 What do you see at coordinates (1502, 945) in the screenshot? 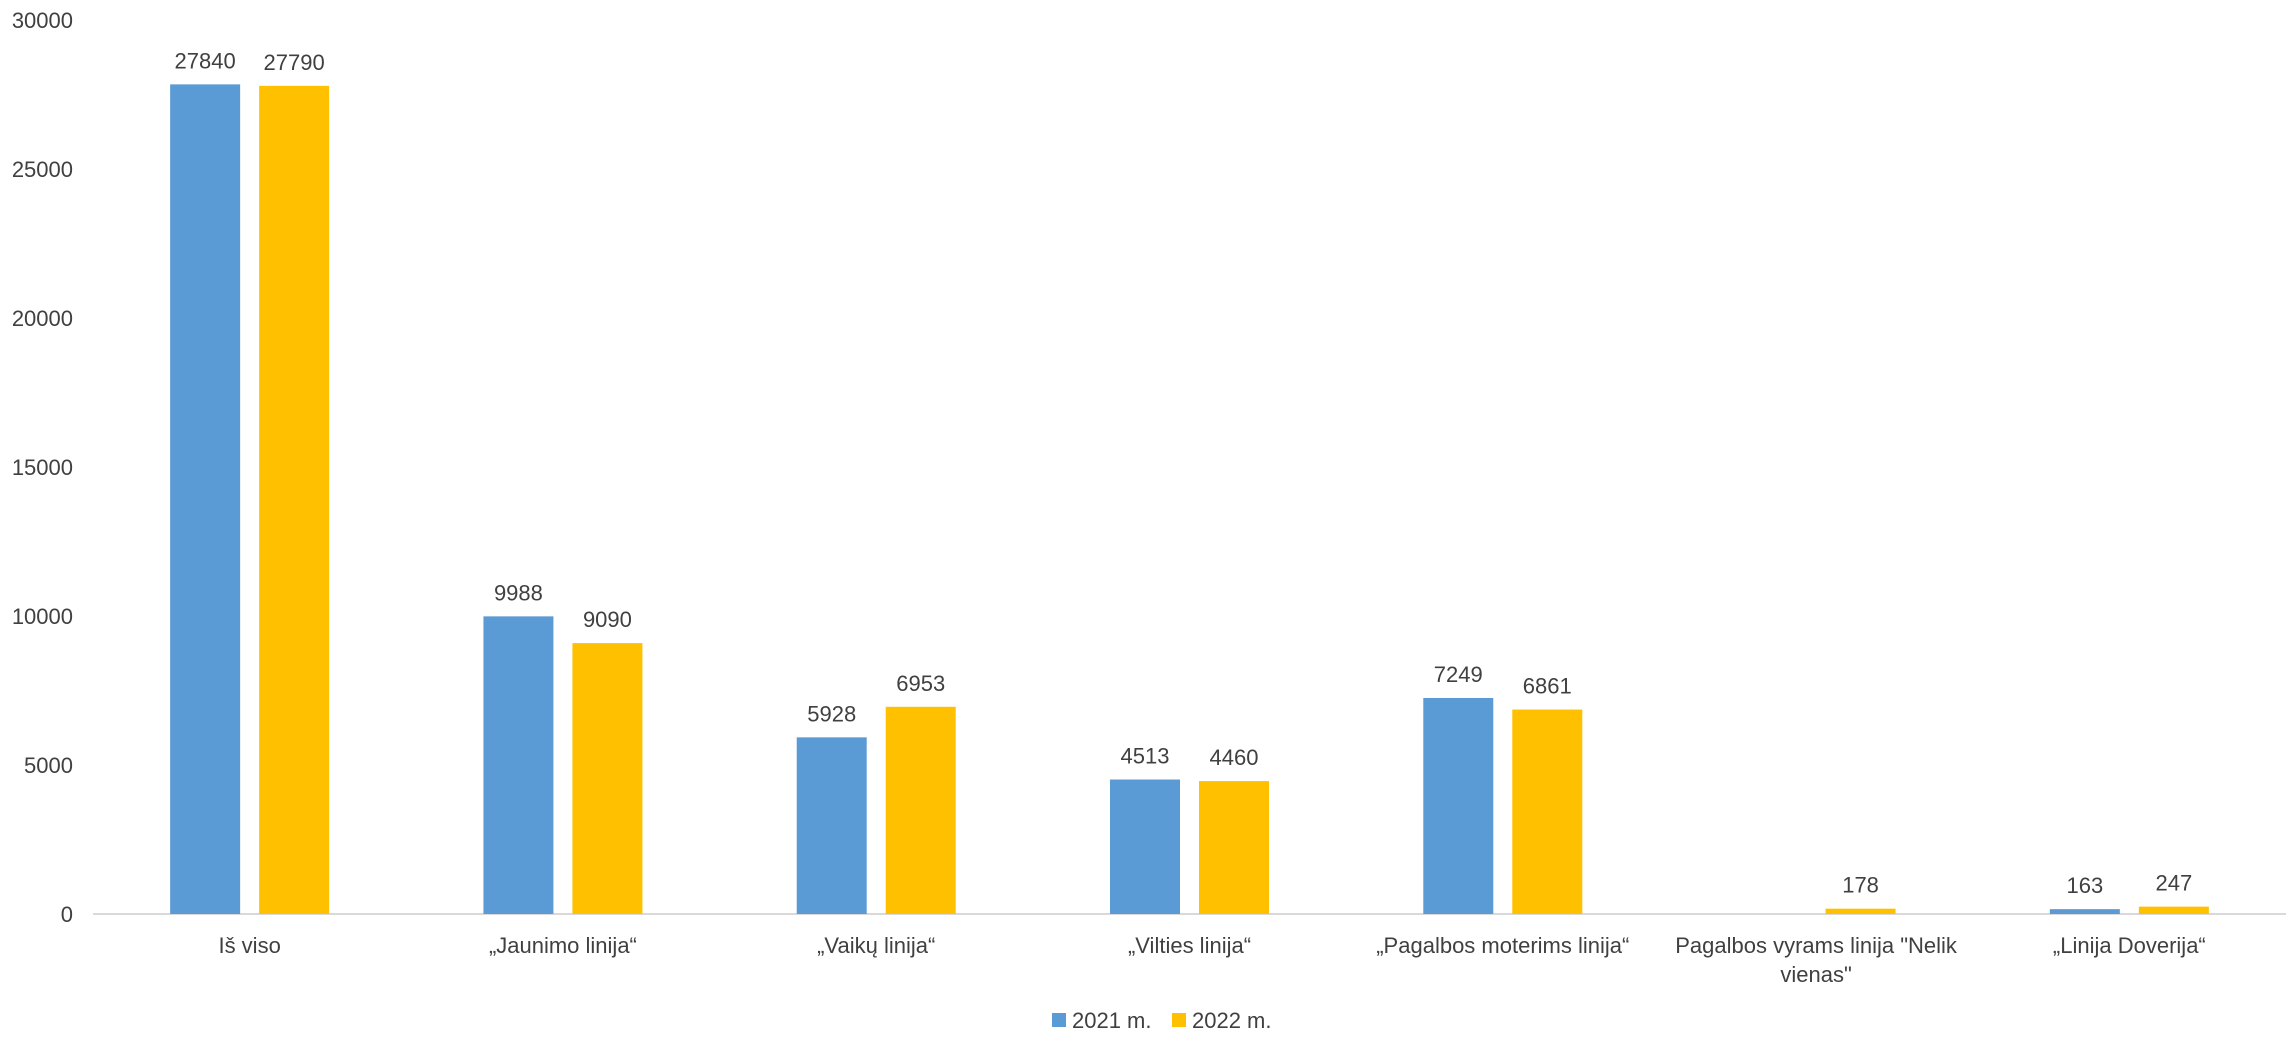
I see `category-label: „Pagalbos moterims linija“` at bounding box center [1502, 945].